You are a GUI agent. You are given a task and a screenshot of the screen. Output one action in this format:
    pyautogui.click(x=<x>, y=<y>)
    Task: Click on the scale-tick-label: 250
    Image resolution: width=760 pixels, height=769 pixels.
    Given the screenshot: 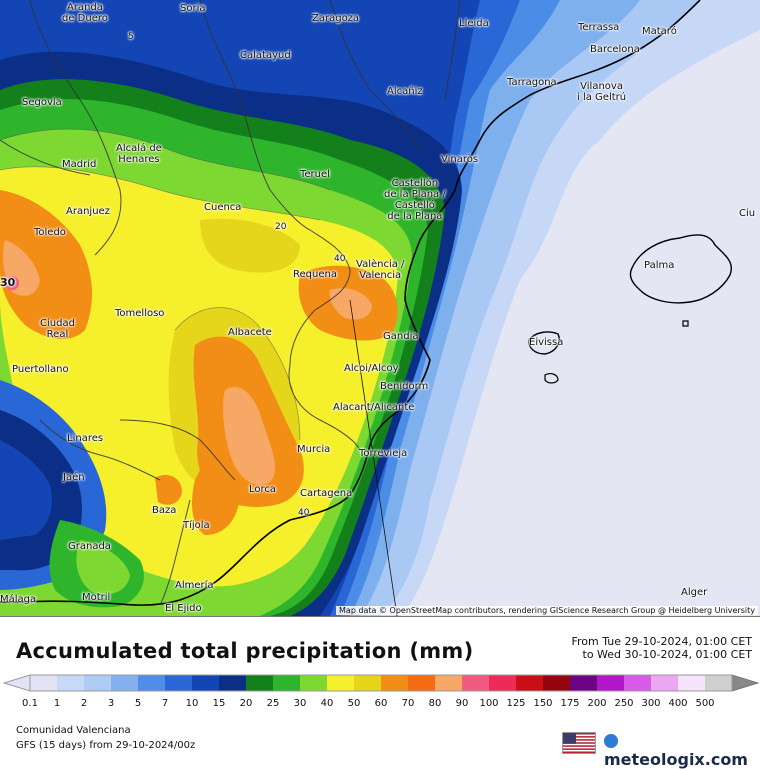 What is the action you would take?
    pyautogui.click(x=623, y=703)
    